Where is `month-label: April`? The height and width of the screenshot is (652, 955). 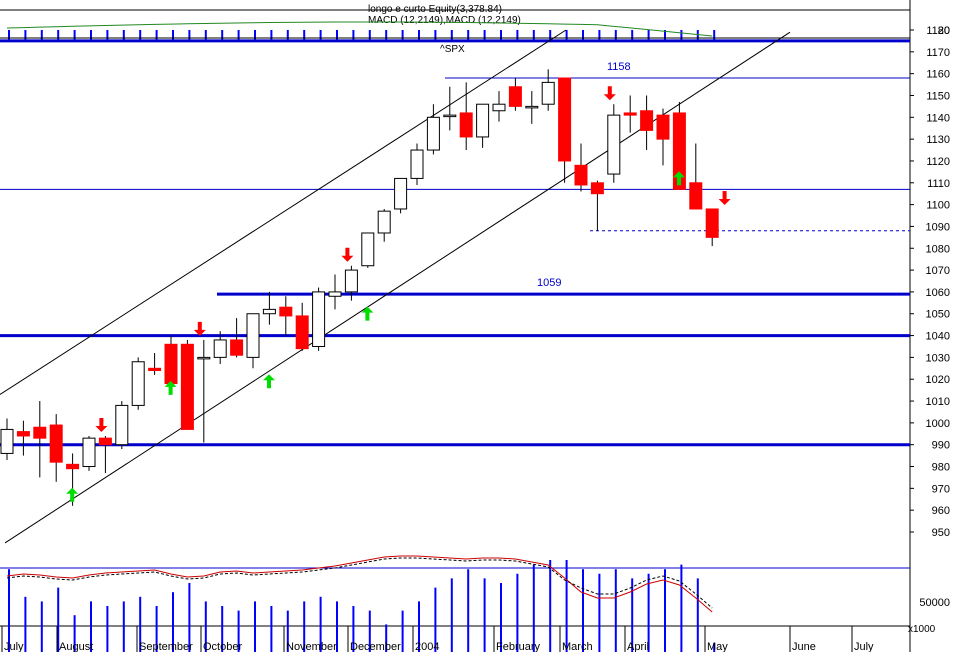
month-label: April is located at coordinates (638, 646).